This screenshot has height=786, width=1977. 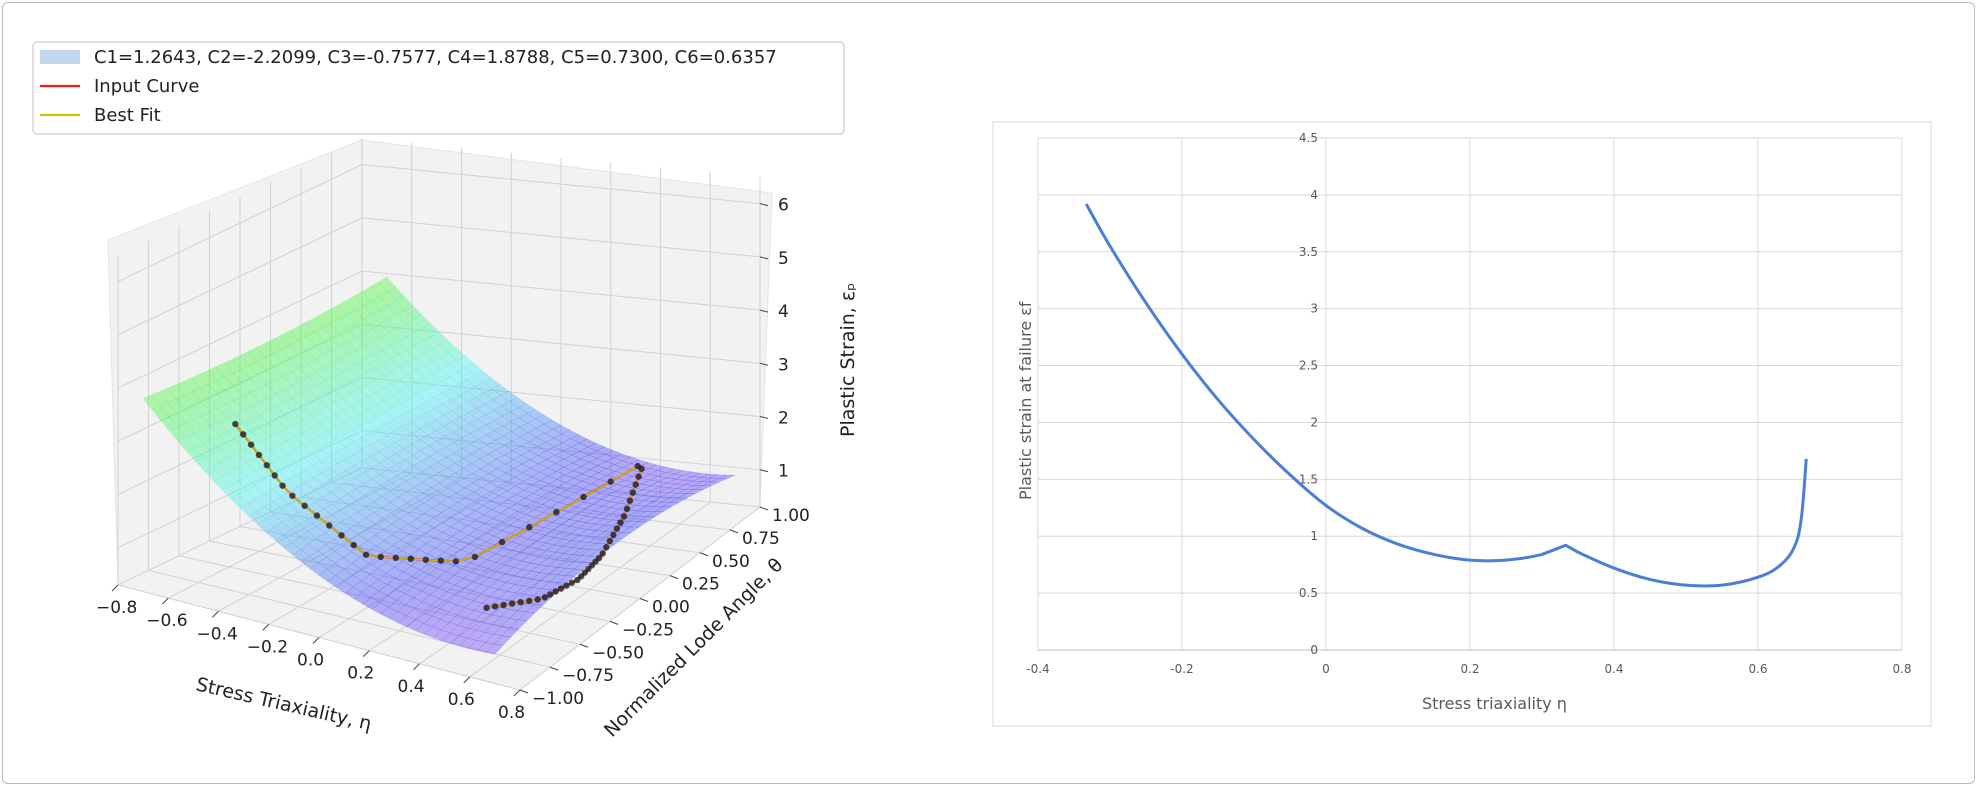 What do you see at coordinates (1326, 669) in the screenshot?
I see `x-tick-label: 0` at bounding box center [1326, 669].